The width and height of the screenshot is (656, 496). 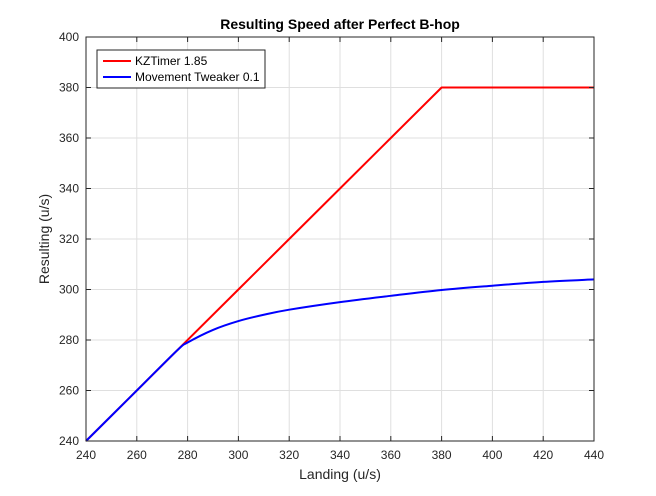 What do you see at coordinates (69, 391) in the screenshot?
I see `y-tick-label: 260` at bounding box center [69, 391].